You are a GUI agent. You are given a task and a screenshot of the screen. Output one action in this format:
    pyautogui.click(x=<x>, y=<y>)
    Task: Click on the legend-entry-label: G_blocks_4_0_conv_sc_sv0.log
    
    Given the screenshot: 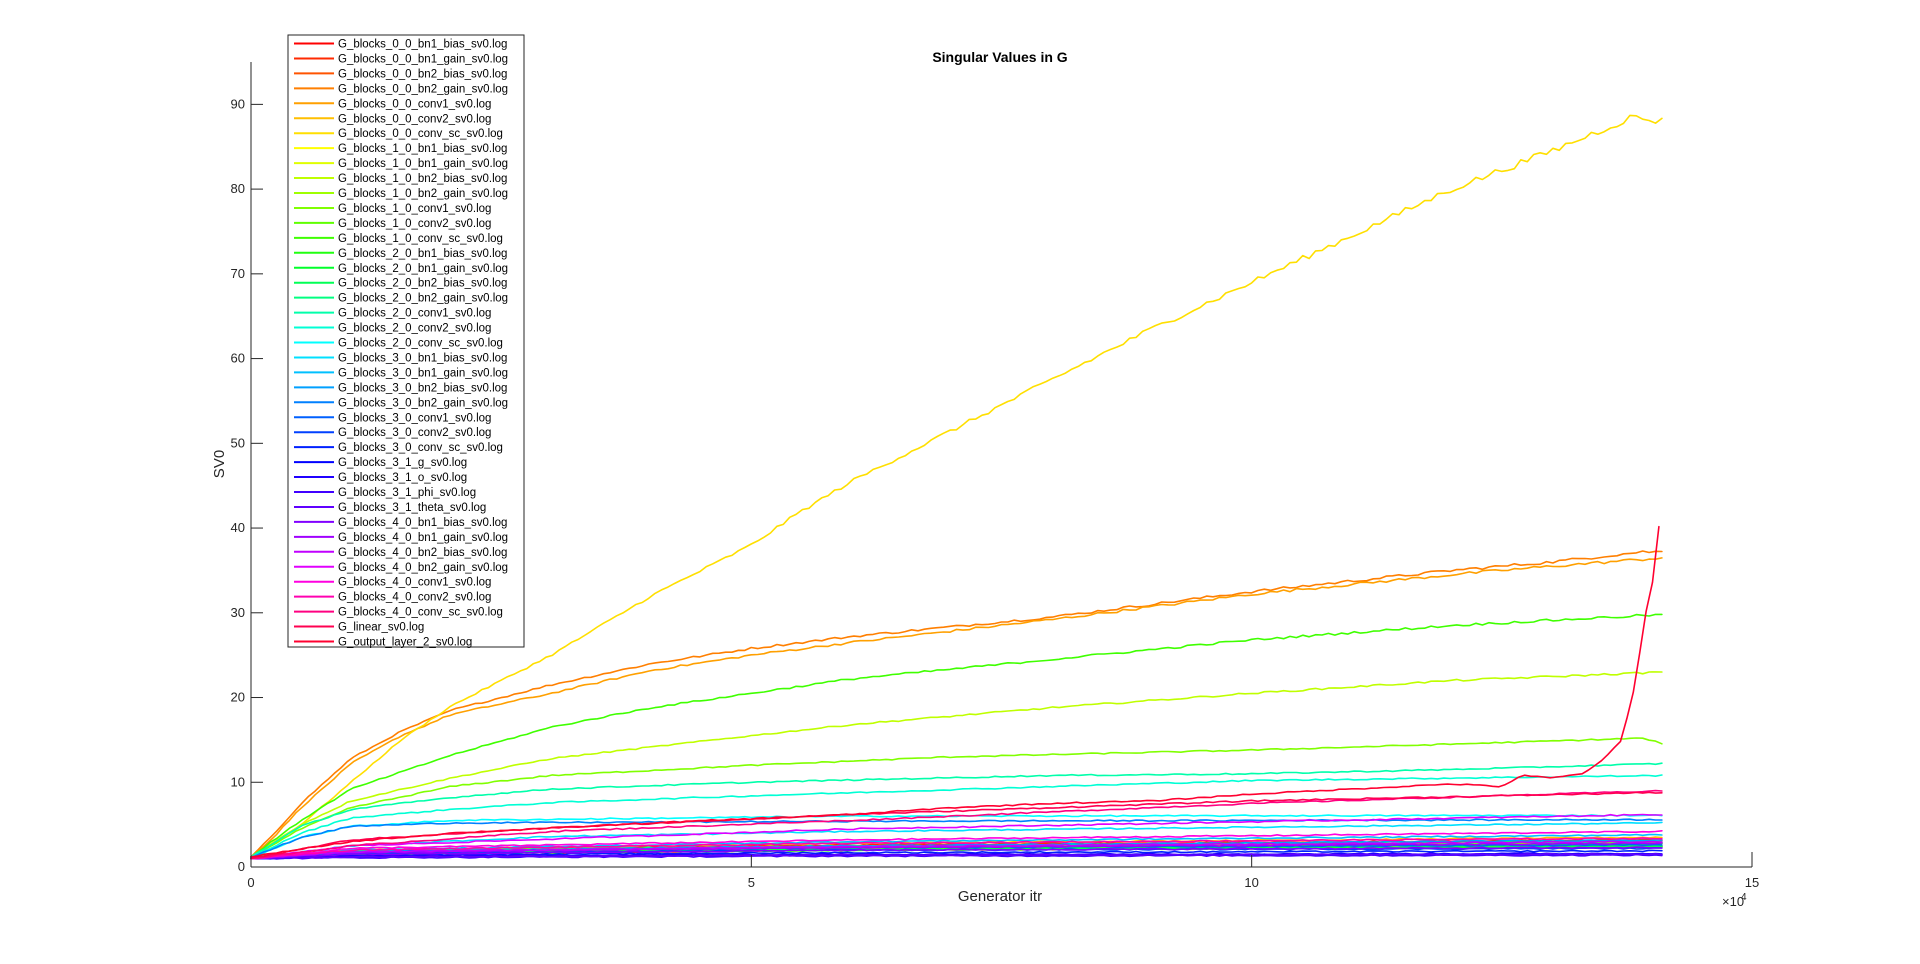 What is the action you would take?
    pyautogui.click(x=420, y=613)
    